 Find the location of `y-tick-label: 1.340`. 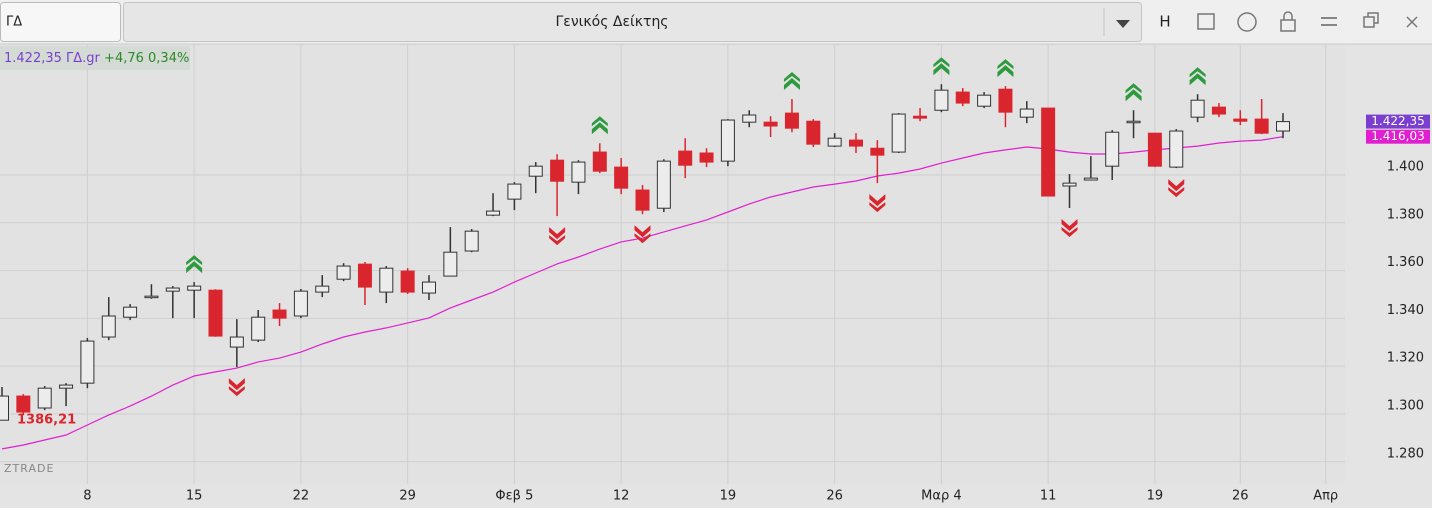

y-tick-label: 1.340 is located at coordinates (1405, 310).